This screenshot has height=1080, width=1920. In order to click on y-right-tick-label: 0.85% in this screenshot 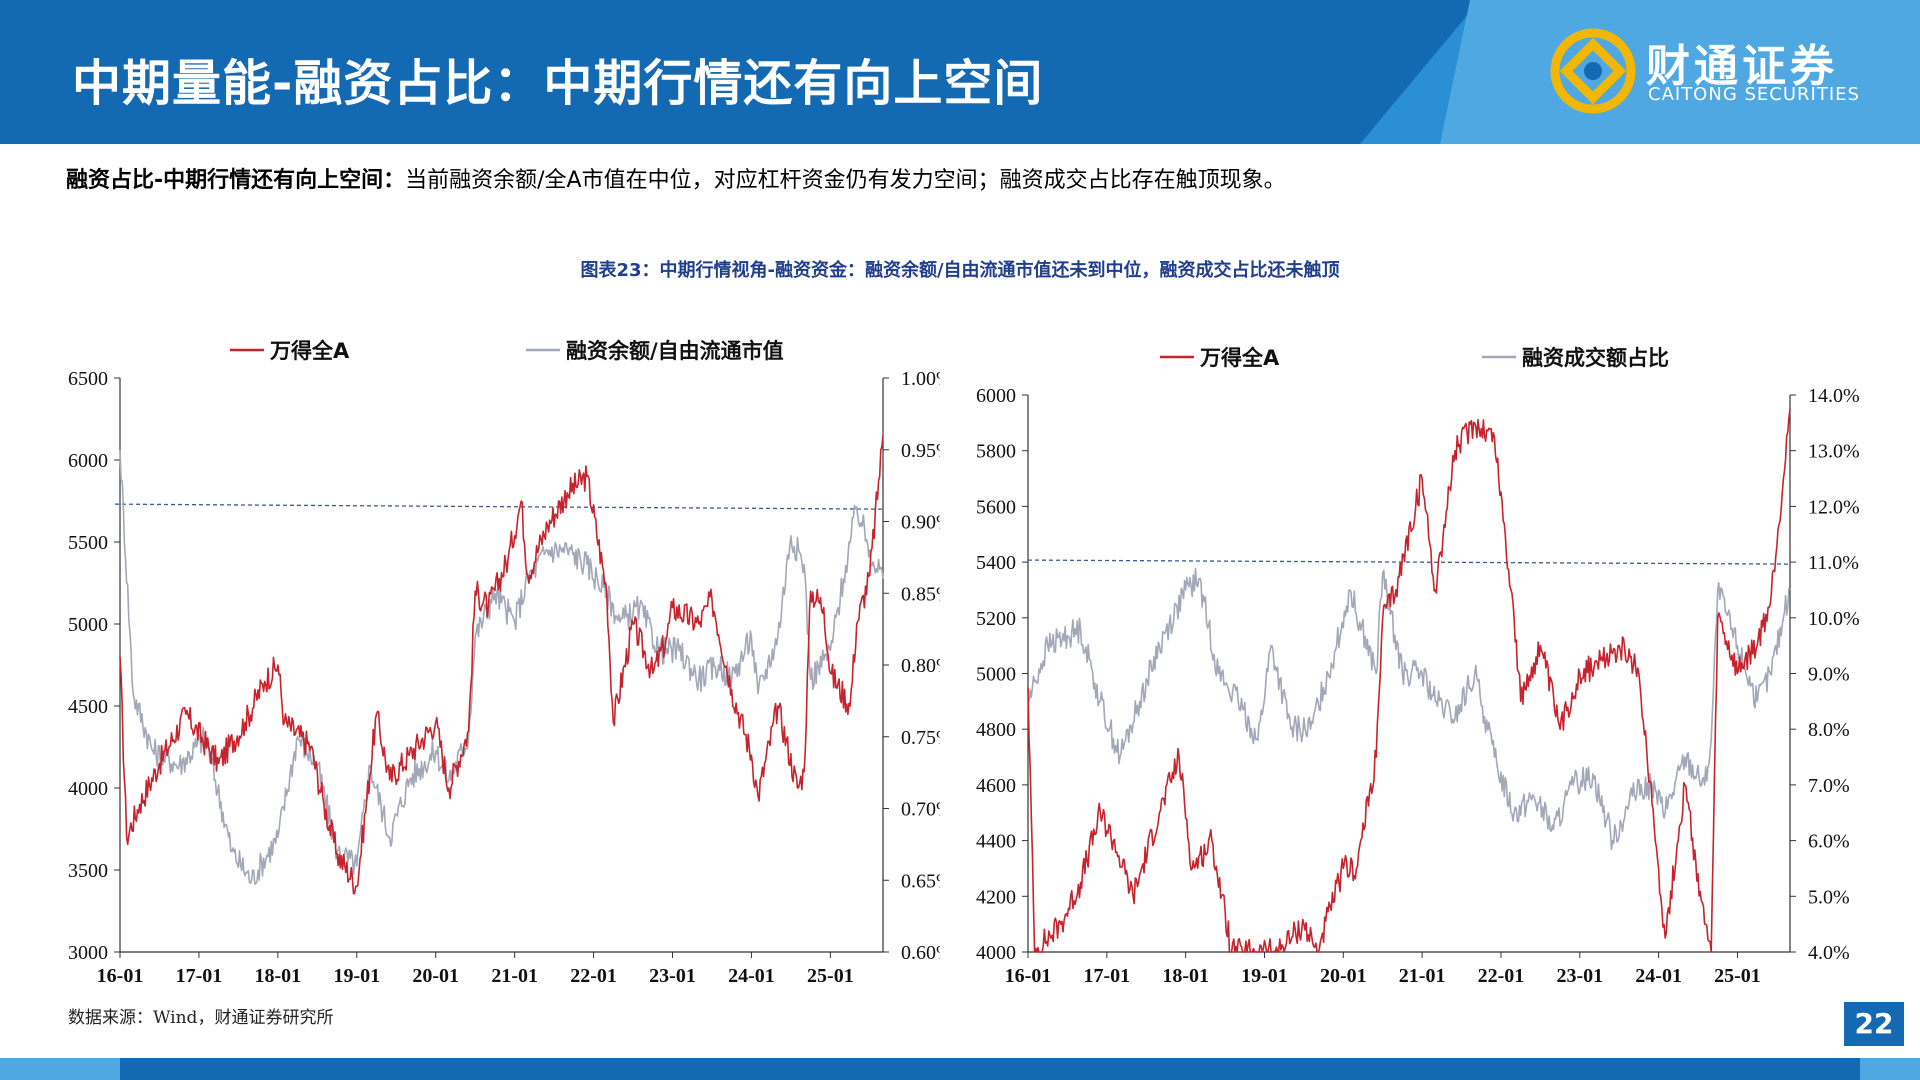, I will do `click(920, 594)`.